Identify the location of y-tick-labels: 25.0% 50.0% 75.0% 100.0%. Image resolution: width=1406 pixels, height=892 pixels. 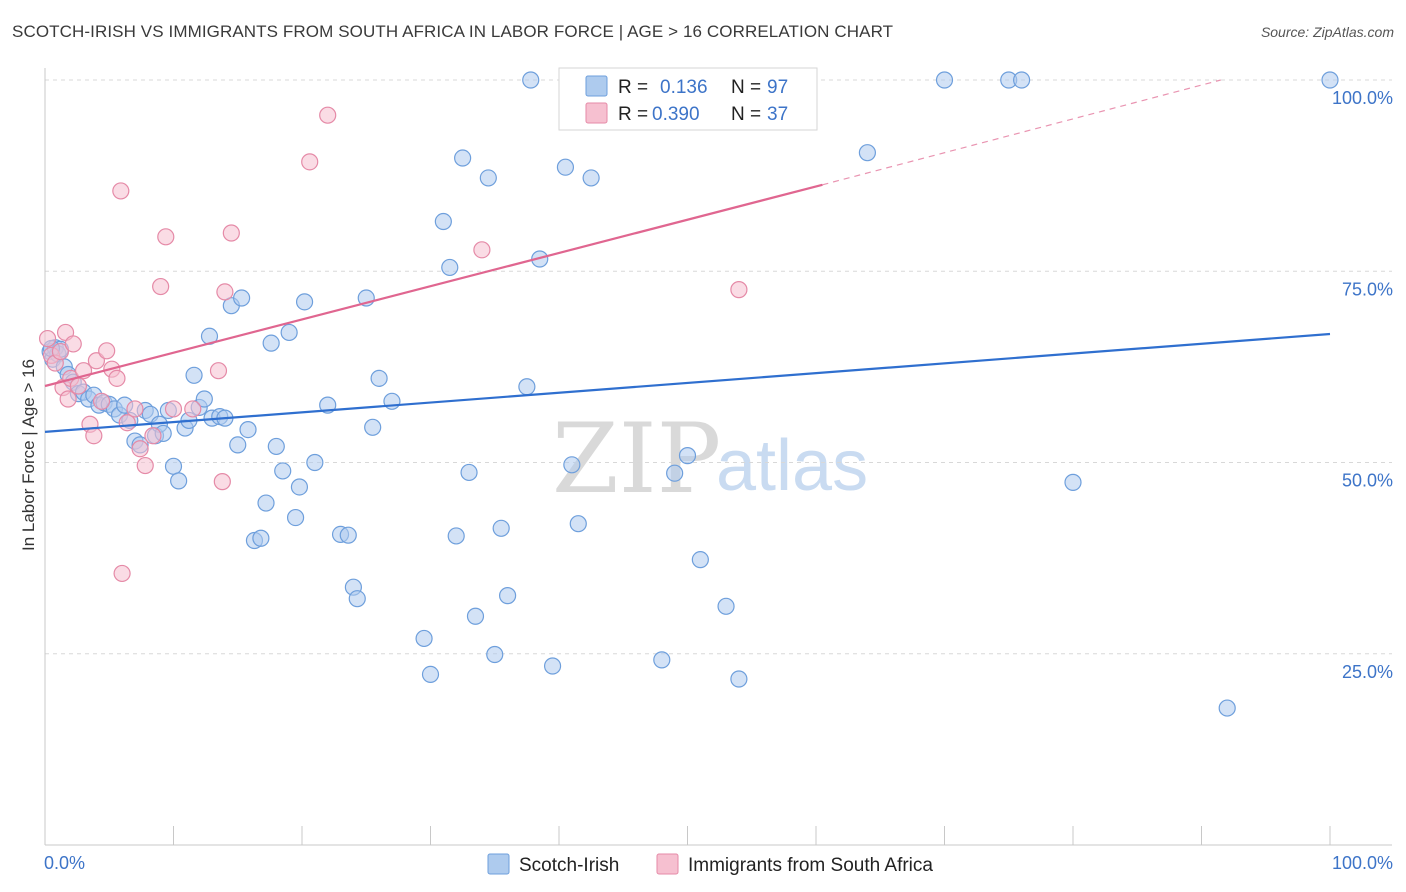
(1362, 385).